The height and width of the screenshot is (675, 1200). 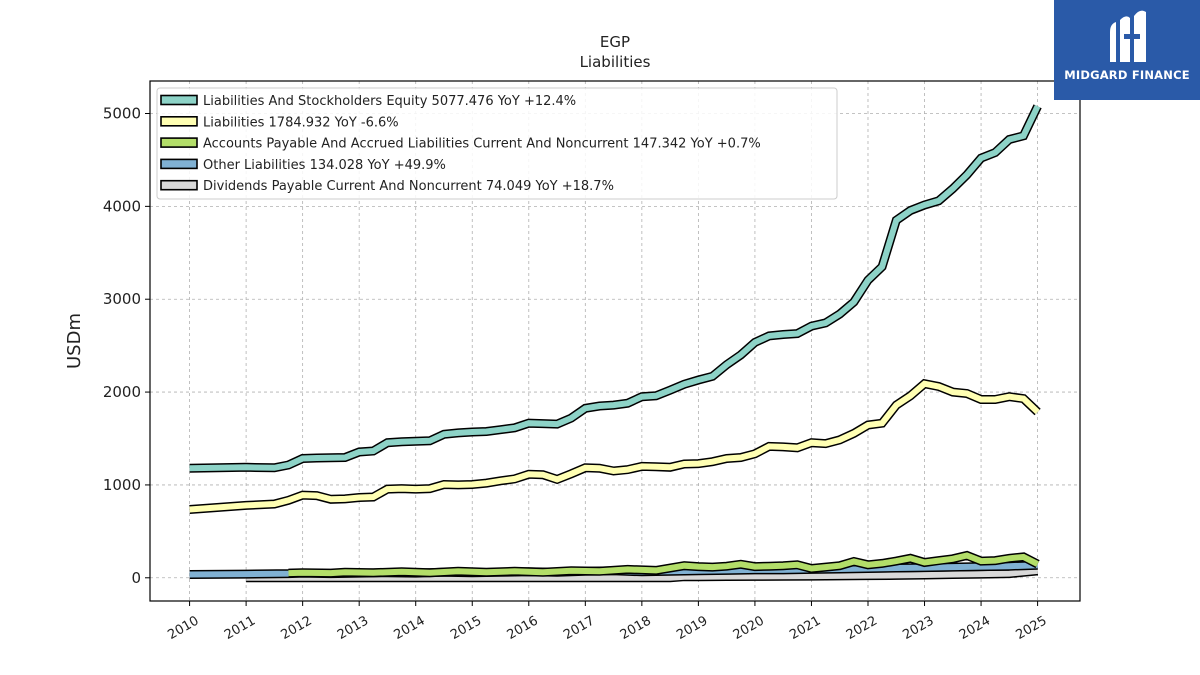 I want to click on company-logo: MIDGARD FINANCE, so click(x=1127, y=50).